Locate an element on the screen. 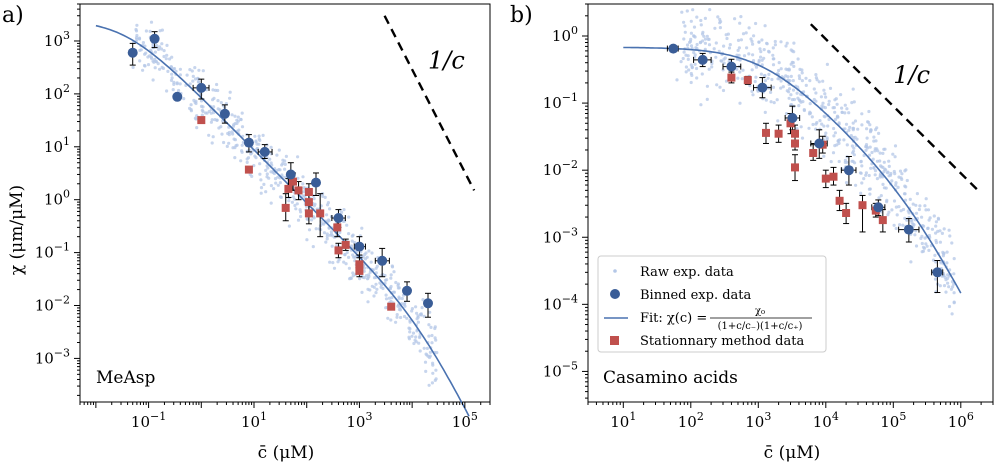 The height and width of the screenshot is (463, 997). legend-stationary-label: Stationnary method data is located at coordinates (722, 341).